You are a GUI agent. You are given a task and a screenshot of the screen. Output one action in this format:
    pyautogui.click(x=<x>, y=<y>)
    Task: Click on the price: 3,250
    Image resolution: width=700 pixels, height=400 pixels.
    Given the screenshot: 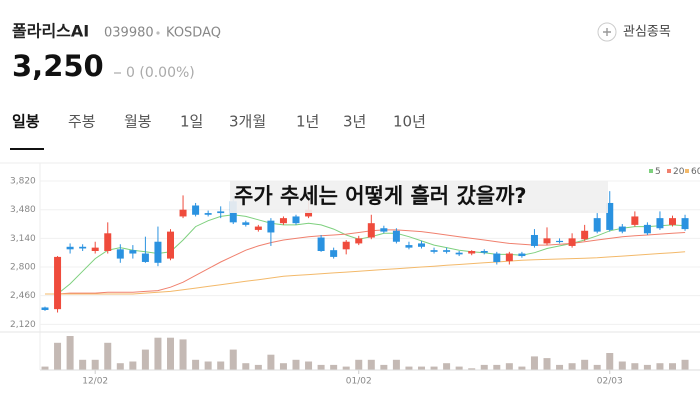 What is the action you would take?
    pyautogui.click(x=58, y=66)
    